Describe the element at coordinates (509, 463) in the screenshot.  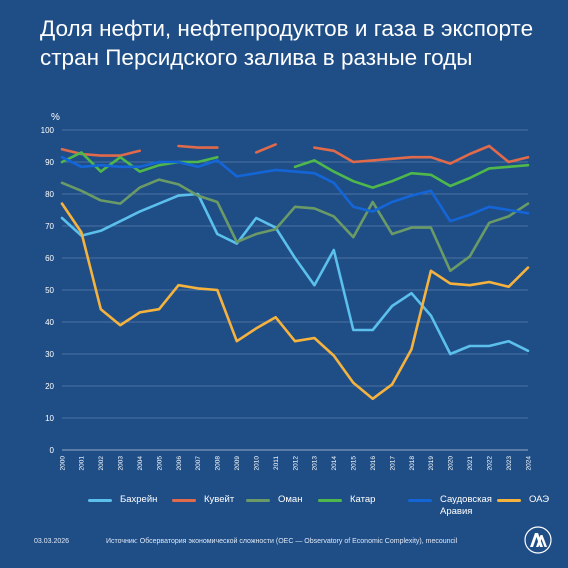
I see `x-tick-label: 2023` at that location.